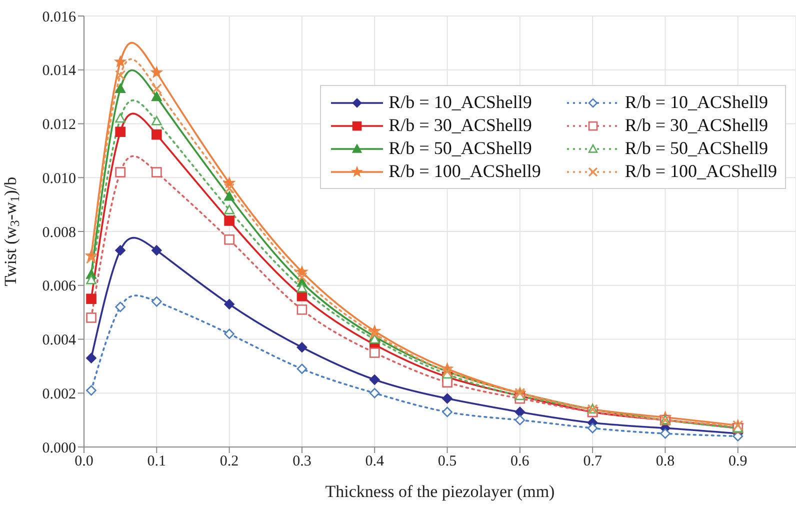 The image size is (796, 517). Describe the element at coordinates (59, 232) in the screenshot. I see `y-tick-label: 0.008` at that location.